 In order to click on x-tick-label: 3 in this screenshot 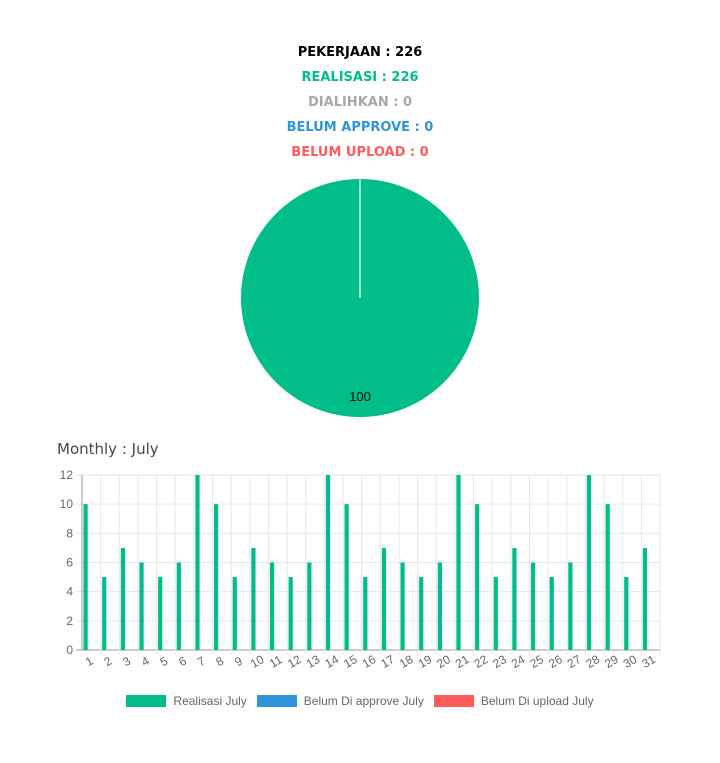, I will do `click(126, 662)`.